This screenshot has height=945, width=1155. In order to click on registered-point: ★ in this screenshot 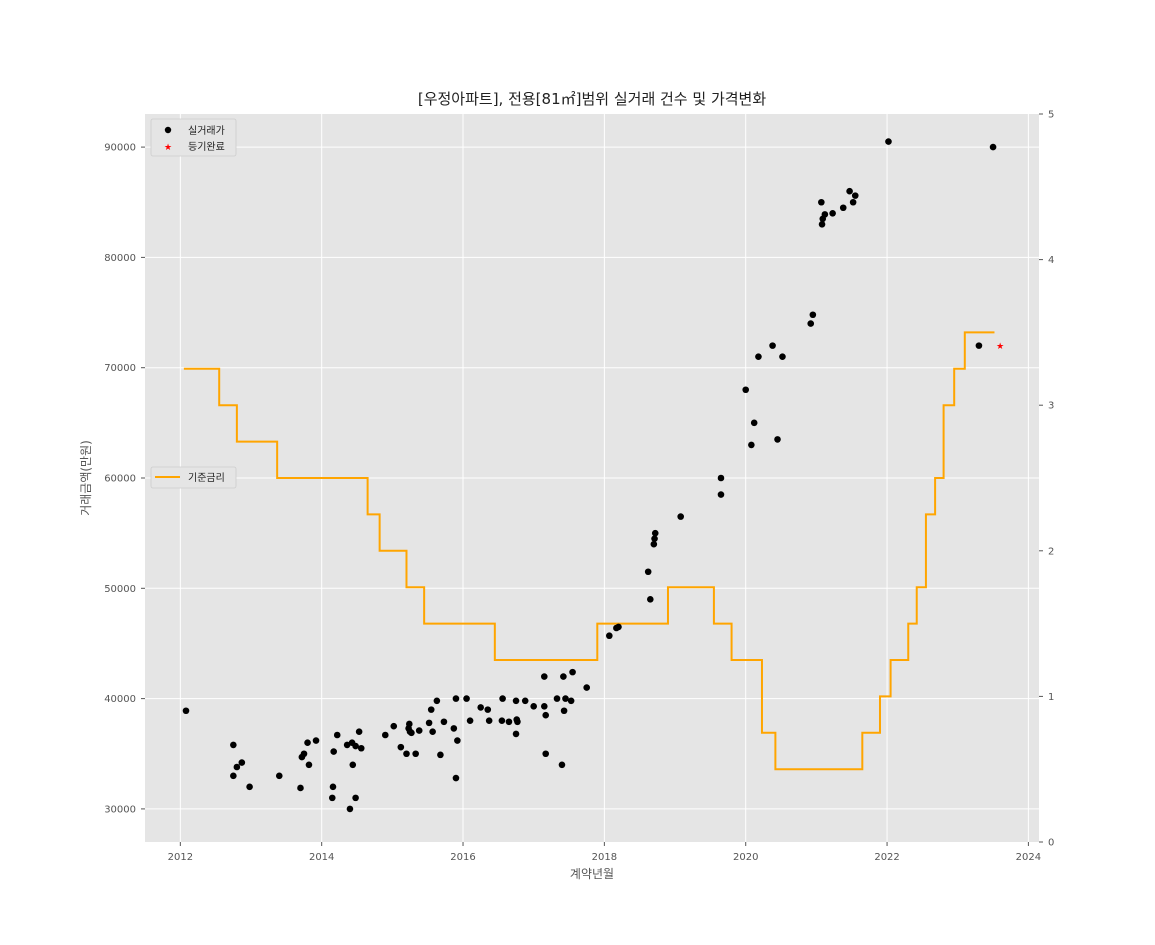, I will do `click(1000, 347)`.